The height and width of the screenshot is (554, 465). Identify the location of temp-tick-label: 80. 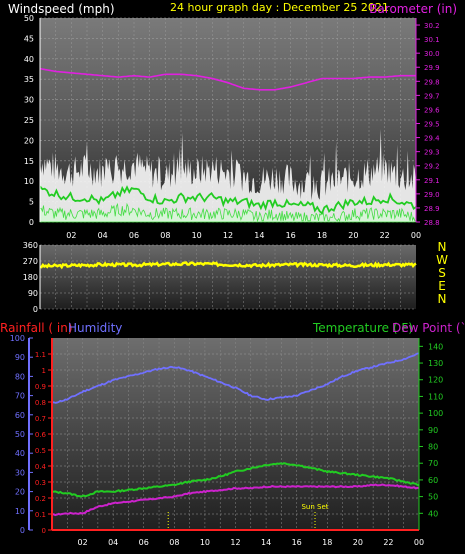
(433, 447).